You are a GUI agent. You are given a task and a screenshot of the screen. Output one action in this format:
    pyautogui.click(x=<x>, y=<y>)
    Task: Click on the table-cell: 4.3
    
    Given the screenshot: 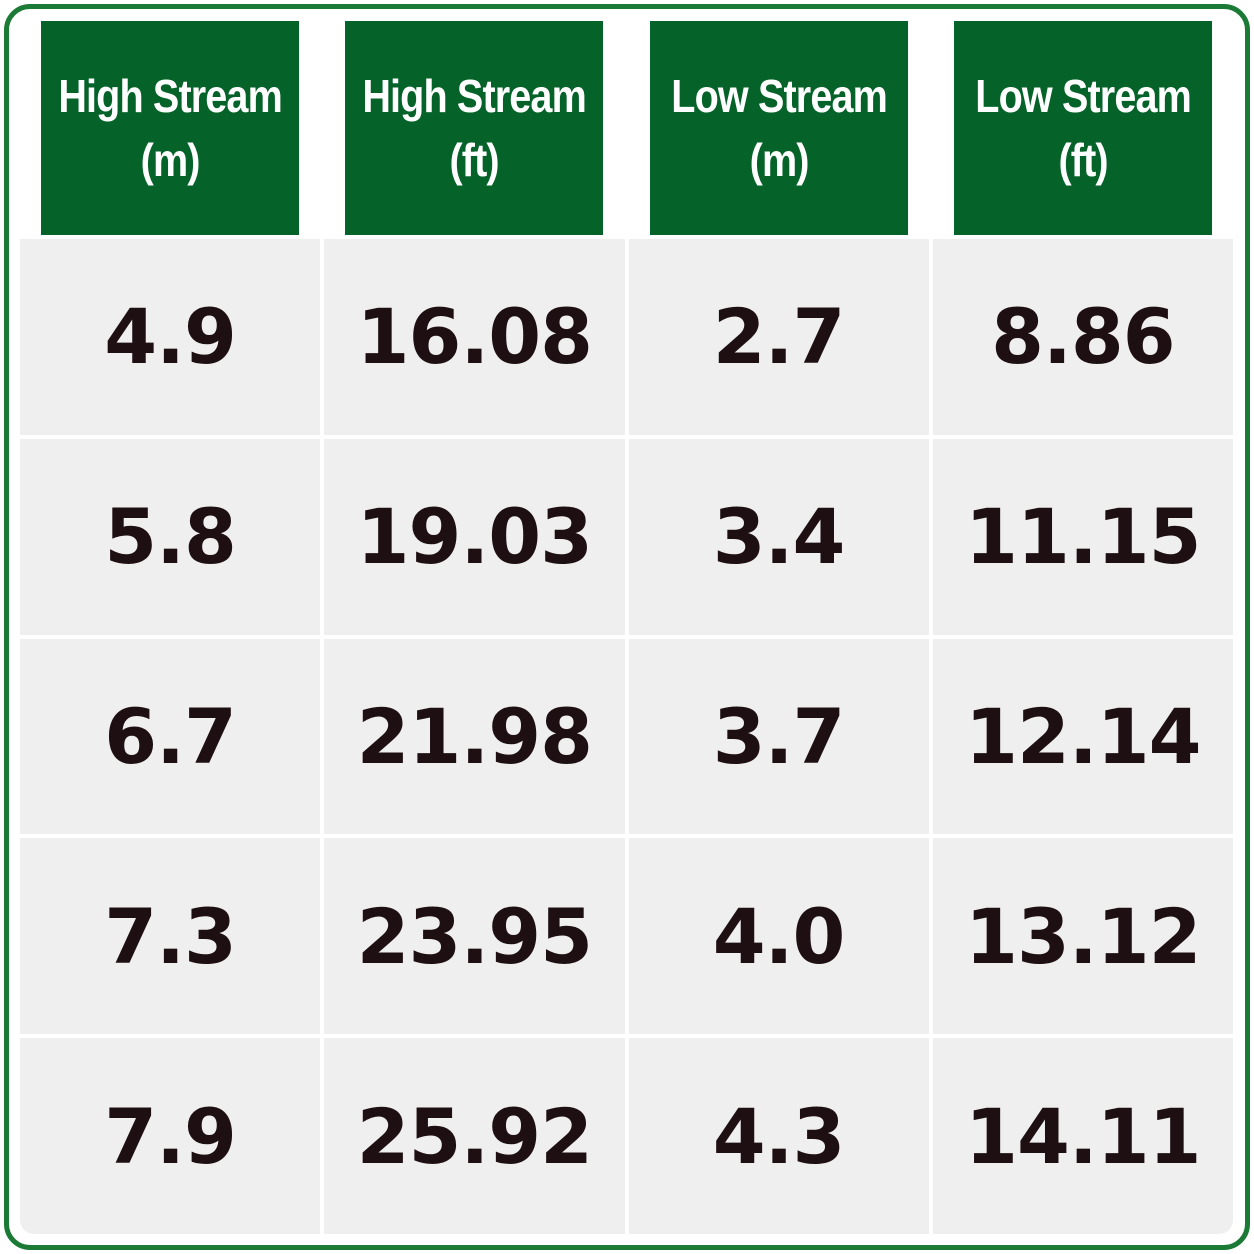 What is the action you would take?
    pyautogui.click(x=778, y=1136)
    